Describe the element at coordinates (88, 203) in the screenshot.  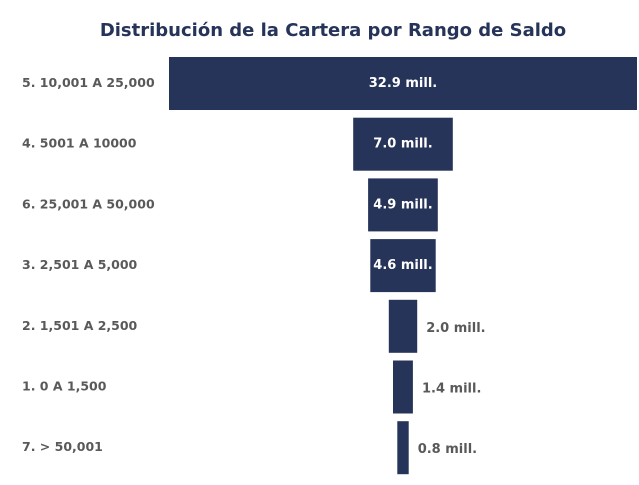
I see `category-label: 6. 25,001 A 50,000` at that location.